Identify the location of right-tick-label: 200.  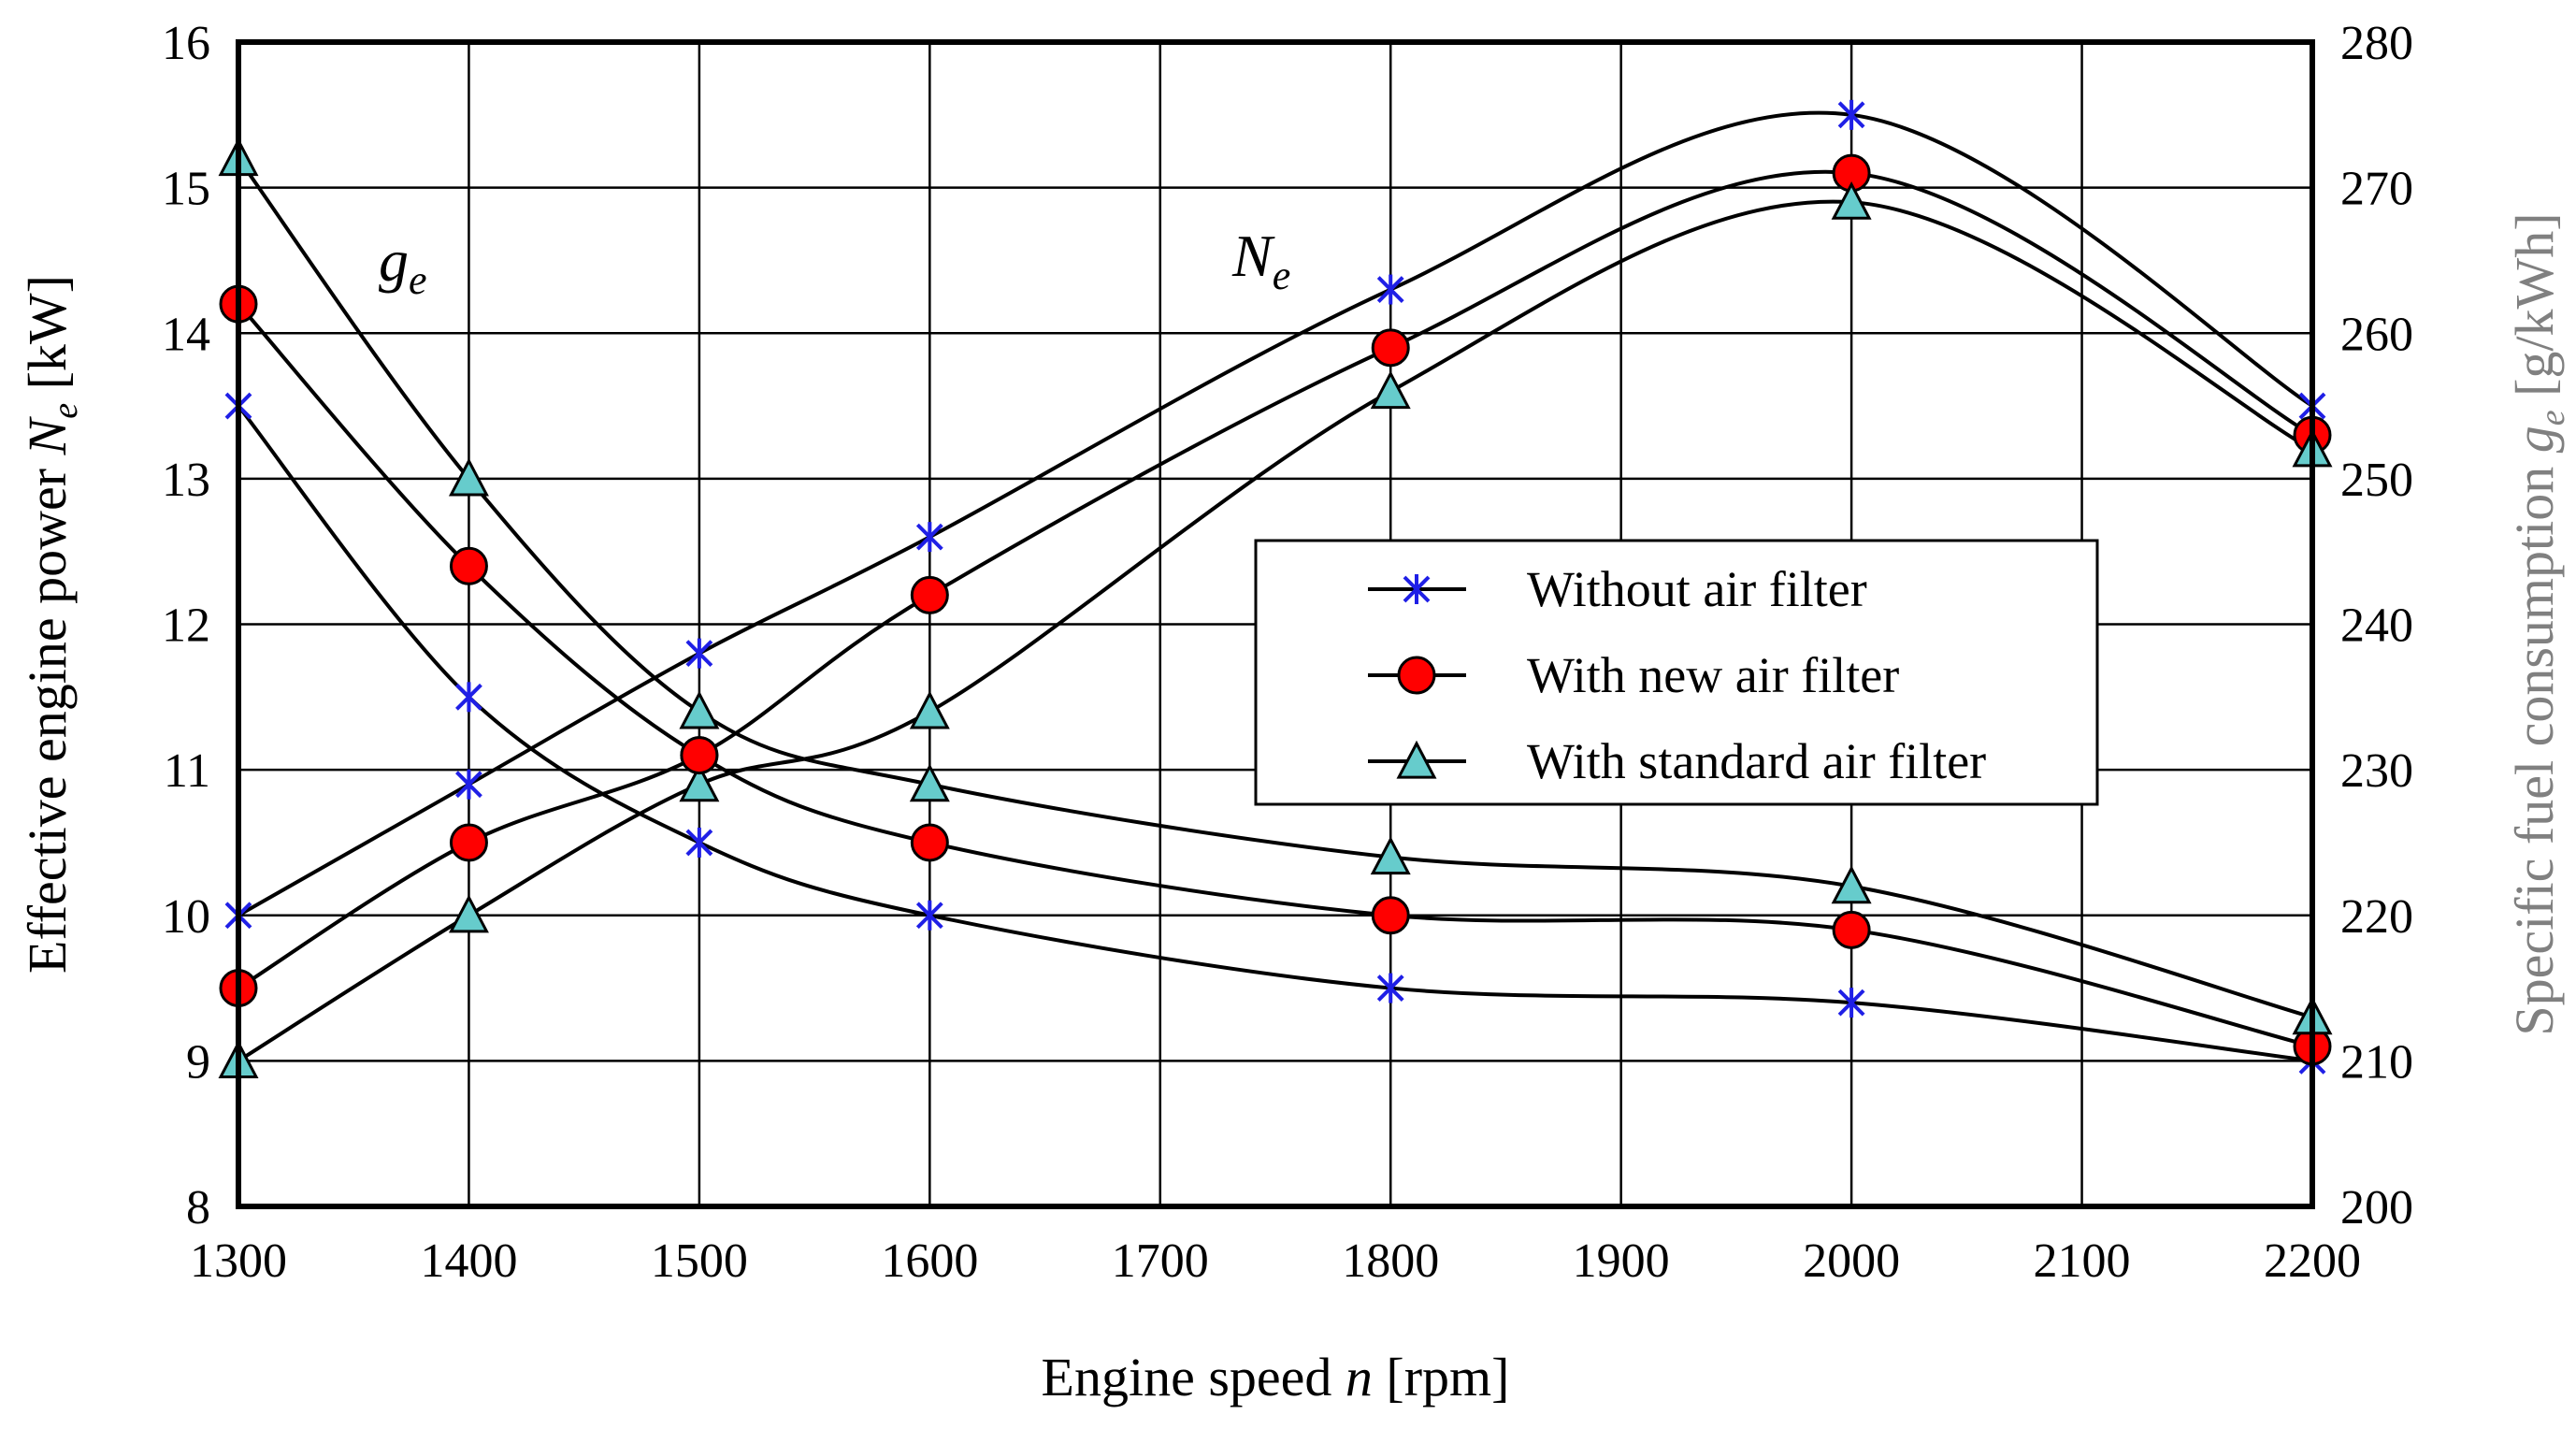
(2377, 1207).